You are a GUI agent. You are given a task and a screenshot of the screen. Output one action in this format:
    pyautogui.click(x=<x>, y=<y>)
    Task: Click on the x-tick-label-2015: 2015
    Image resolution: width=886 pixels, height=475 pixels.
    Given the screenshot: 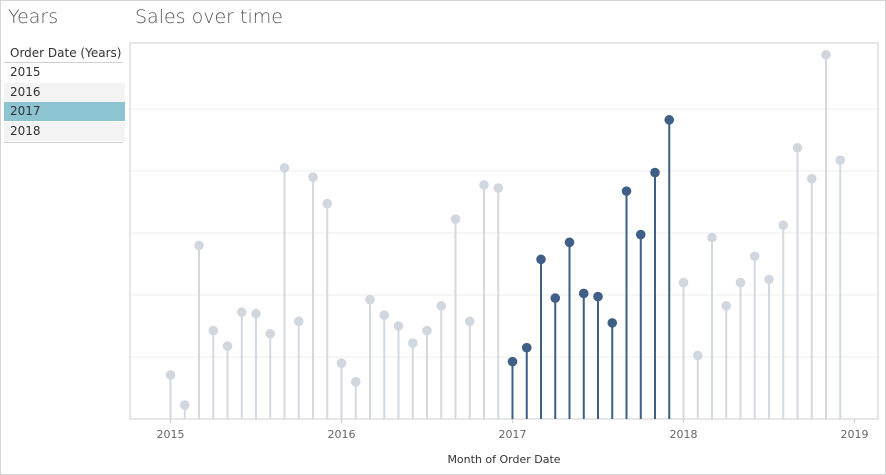 What is the action you would take?
    pyautogui.click(x=171, y=434)
    